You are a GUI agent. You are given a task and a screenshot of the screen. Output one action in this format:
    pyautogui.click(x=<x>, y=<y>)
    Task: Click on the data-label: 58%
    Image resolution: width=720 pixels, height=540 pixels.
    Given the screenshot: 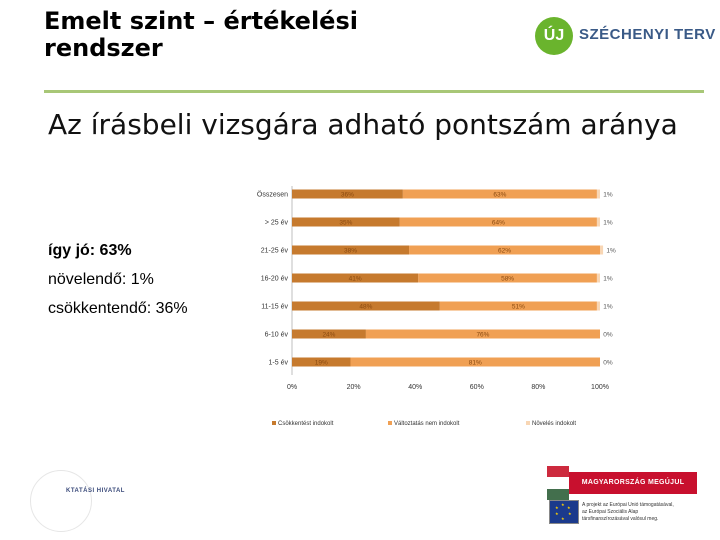 What is the action you would take?
    pyautogui.click(x=507, y=279)
    